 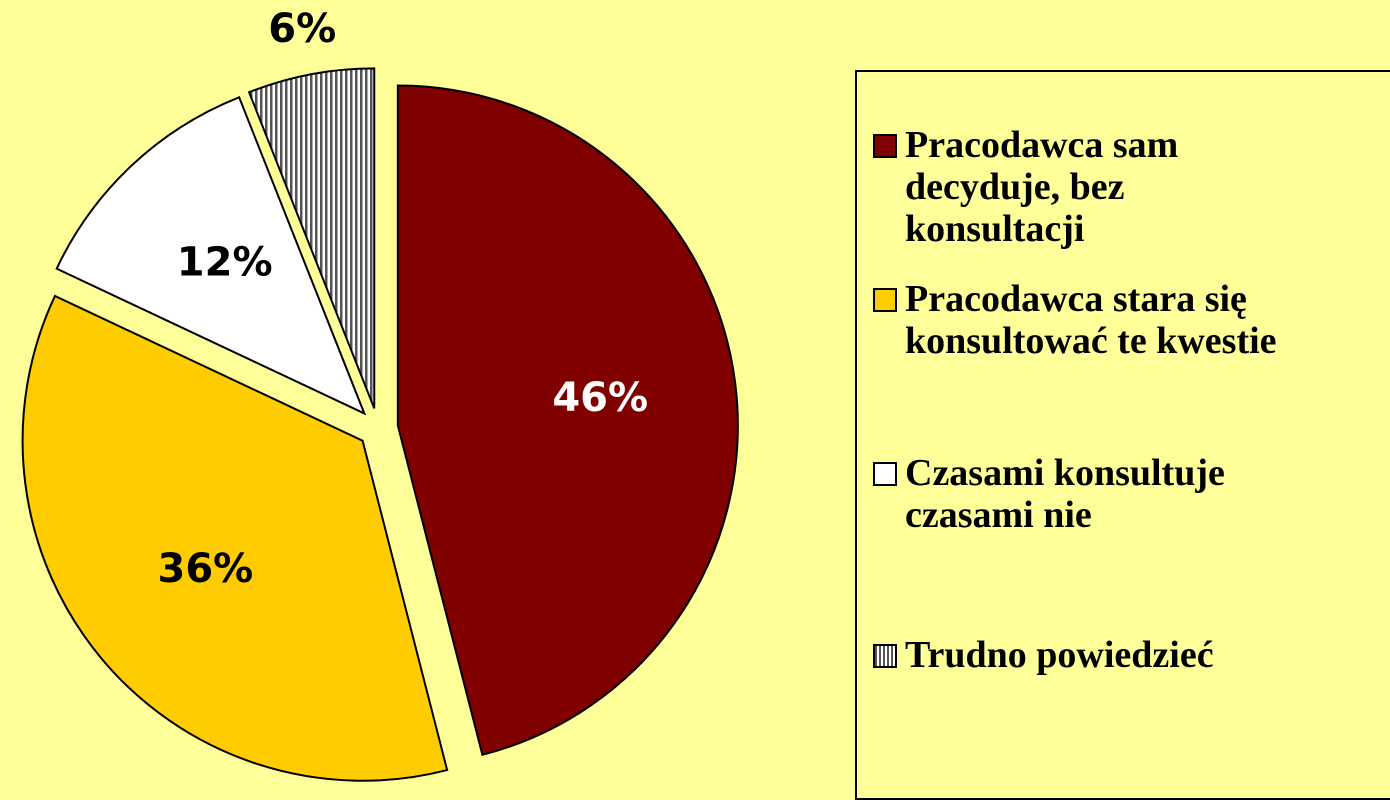 I want to click on data-label: 6%, so click(x=302, y=29).